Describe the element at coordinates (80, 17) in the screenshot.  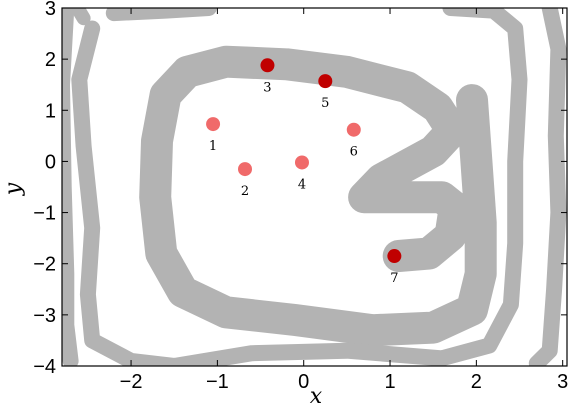
I see `region-outer-top-left` at that location.